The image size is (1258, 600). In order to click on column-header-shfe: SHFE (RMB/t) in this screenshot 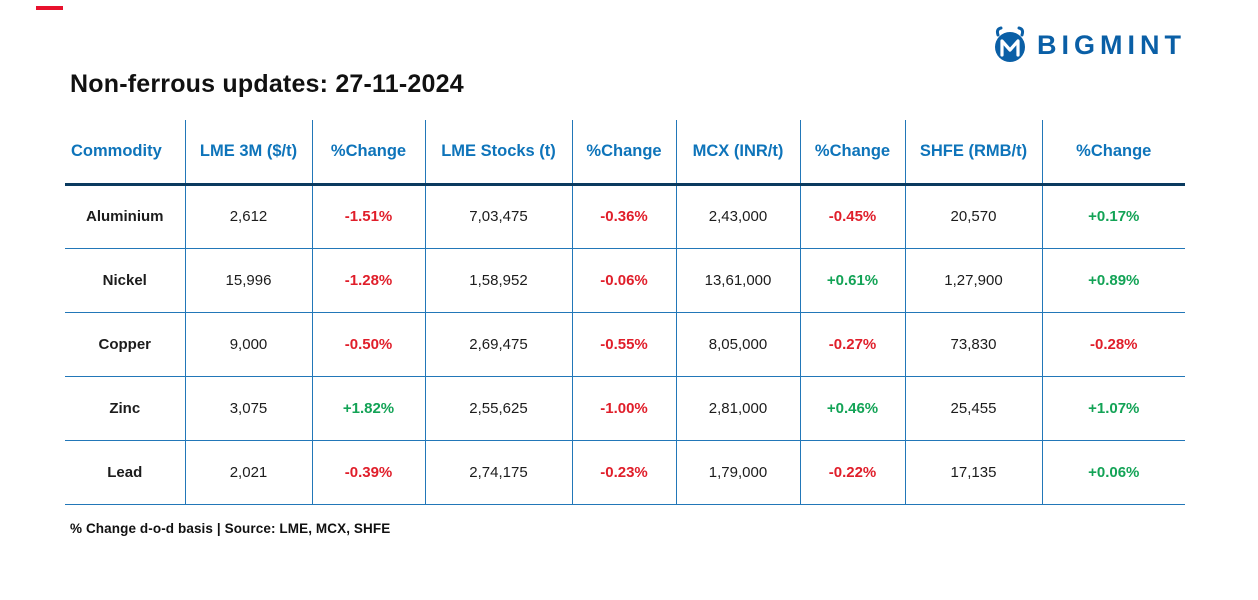, I will do `click(973, 153)`.